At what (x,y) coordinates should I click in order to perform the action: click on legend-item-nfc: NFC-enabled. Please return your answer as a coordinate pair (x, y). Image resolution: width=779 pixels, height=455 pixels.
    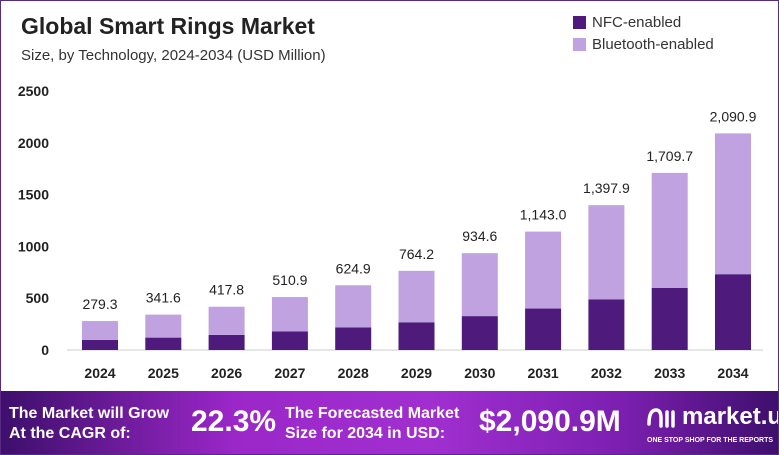
    Looking at the image, I should click on (643, 22).